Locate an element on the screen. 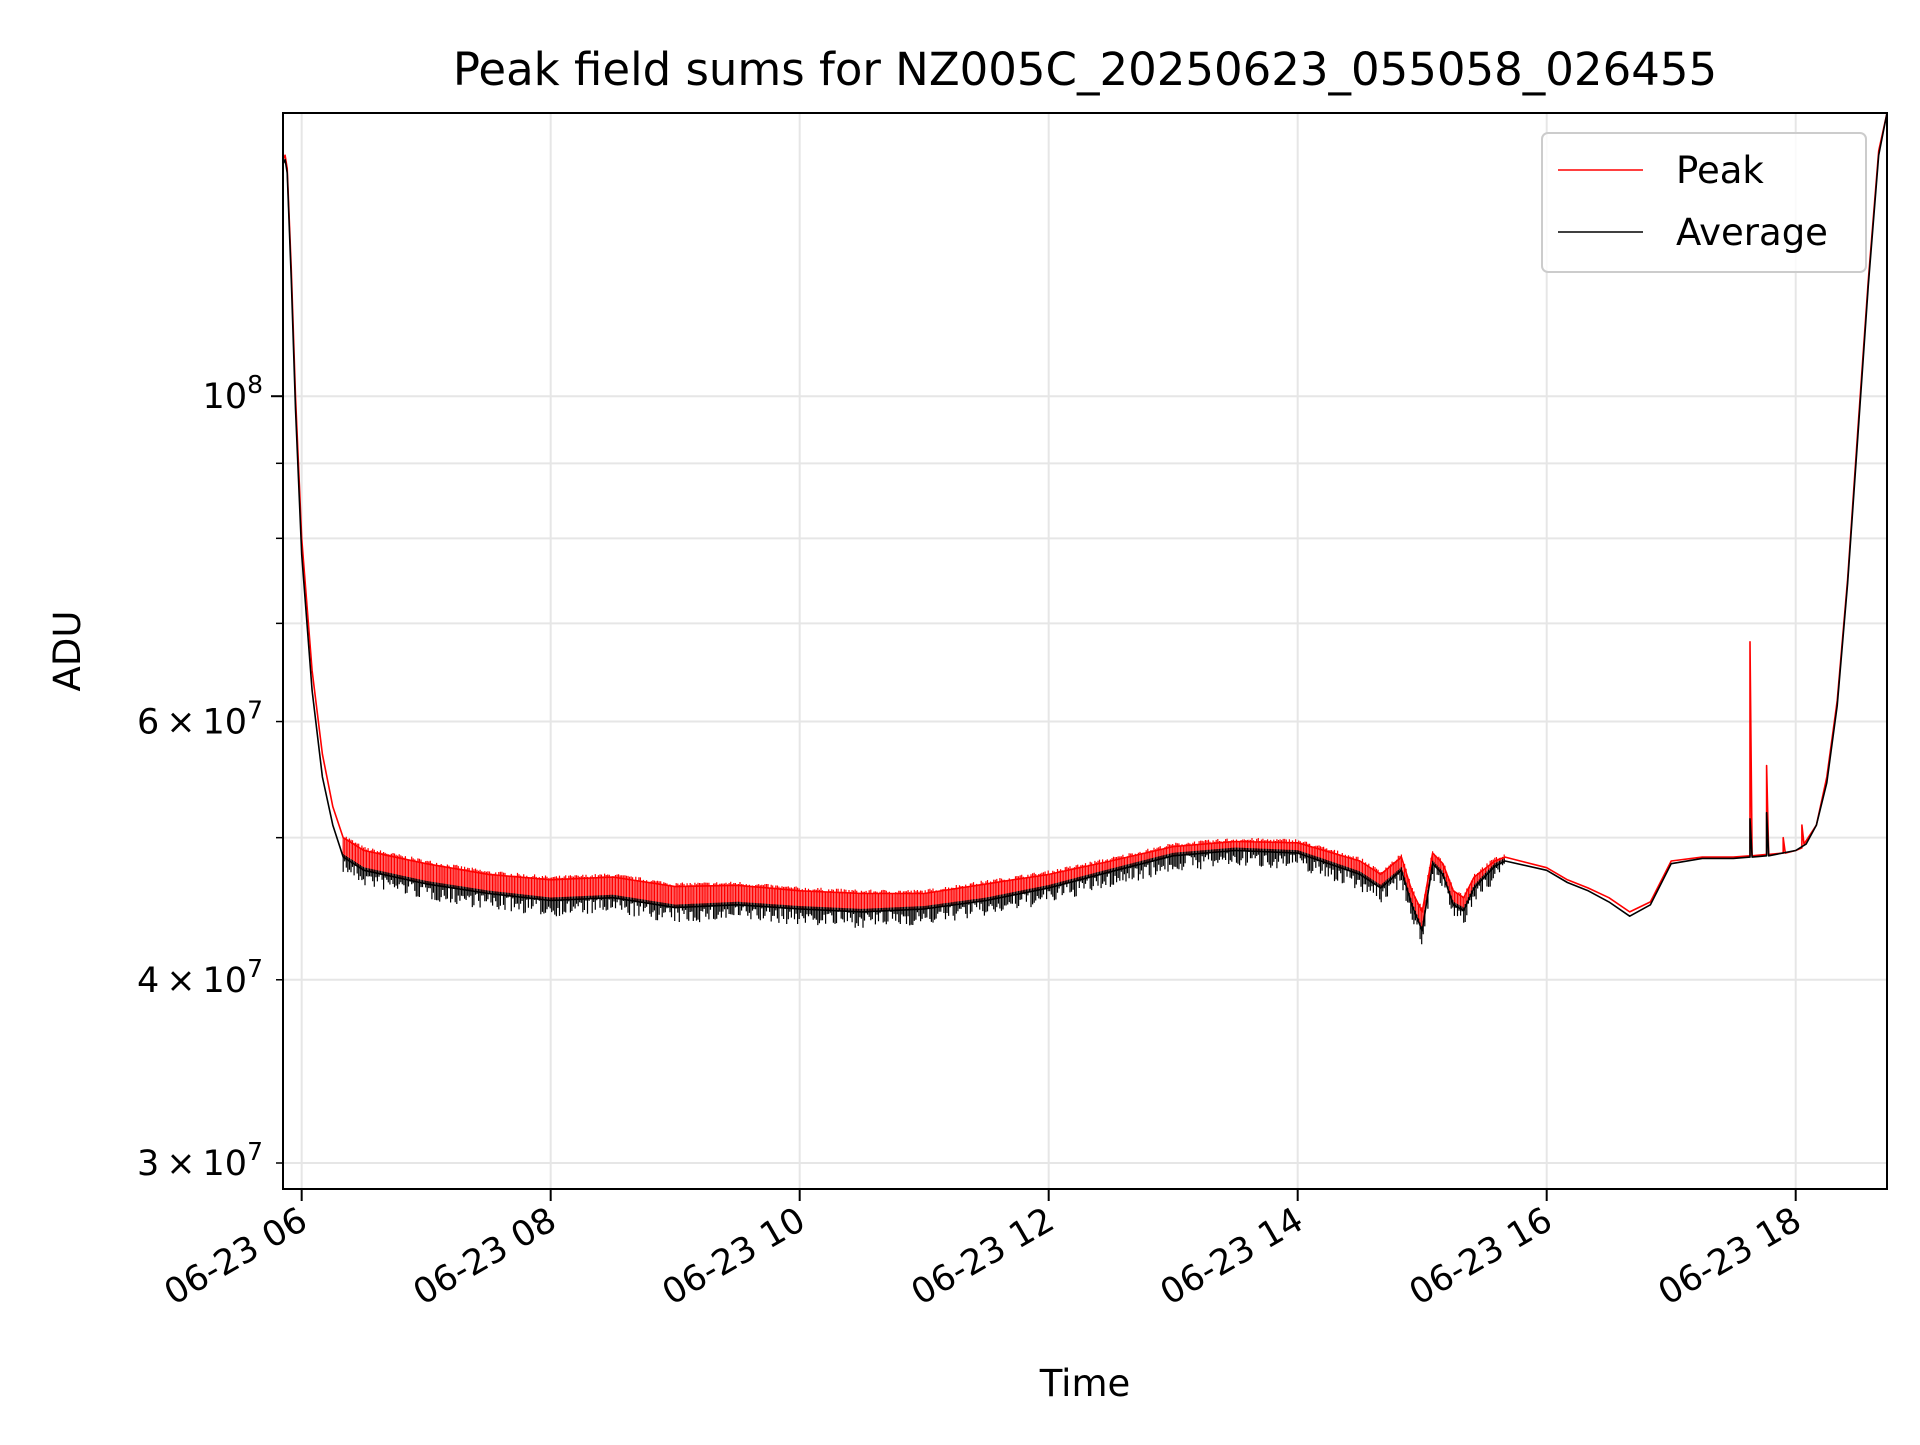  y-tick-label: 108 is located at coordinates (233, 393).